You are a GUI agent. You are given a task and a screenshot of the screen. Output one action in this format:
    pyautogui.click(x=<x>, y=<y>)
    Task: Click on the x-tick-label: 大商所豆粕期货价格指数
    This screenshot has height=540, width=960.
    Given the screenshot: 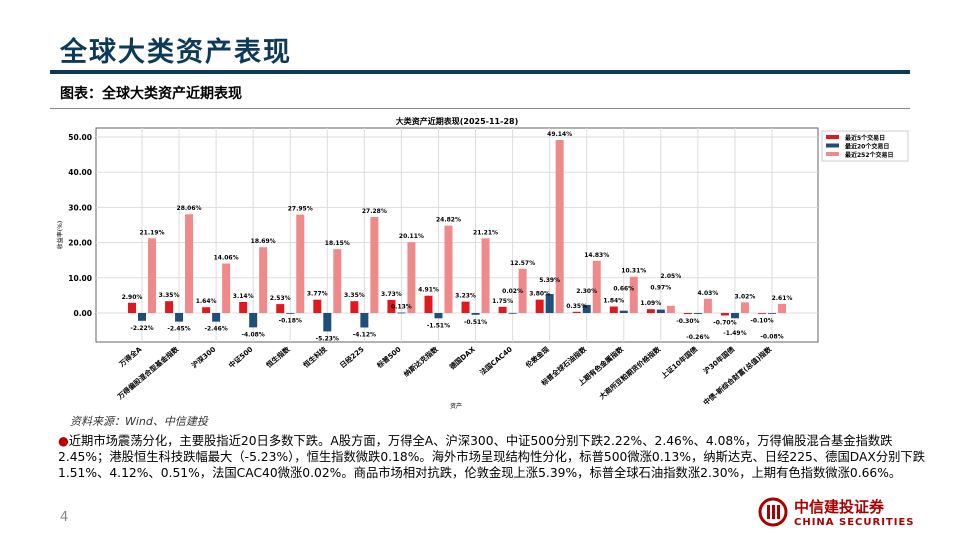 What is the action you would take?
    pyautogui.click(x=630, y=372)
    